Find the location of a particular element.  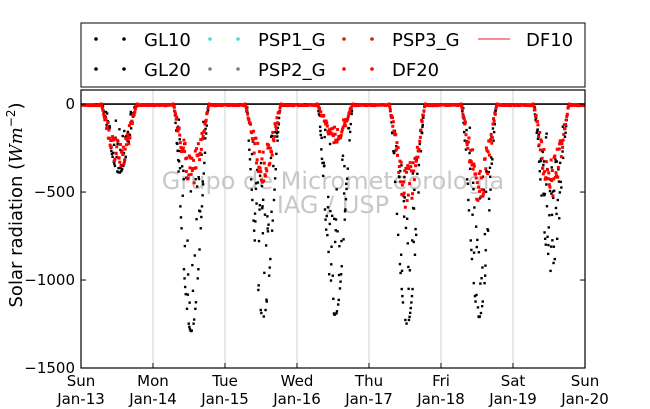

legend-label: DF20 is located at coordinates (415, 70).